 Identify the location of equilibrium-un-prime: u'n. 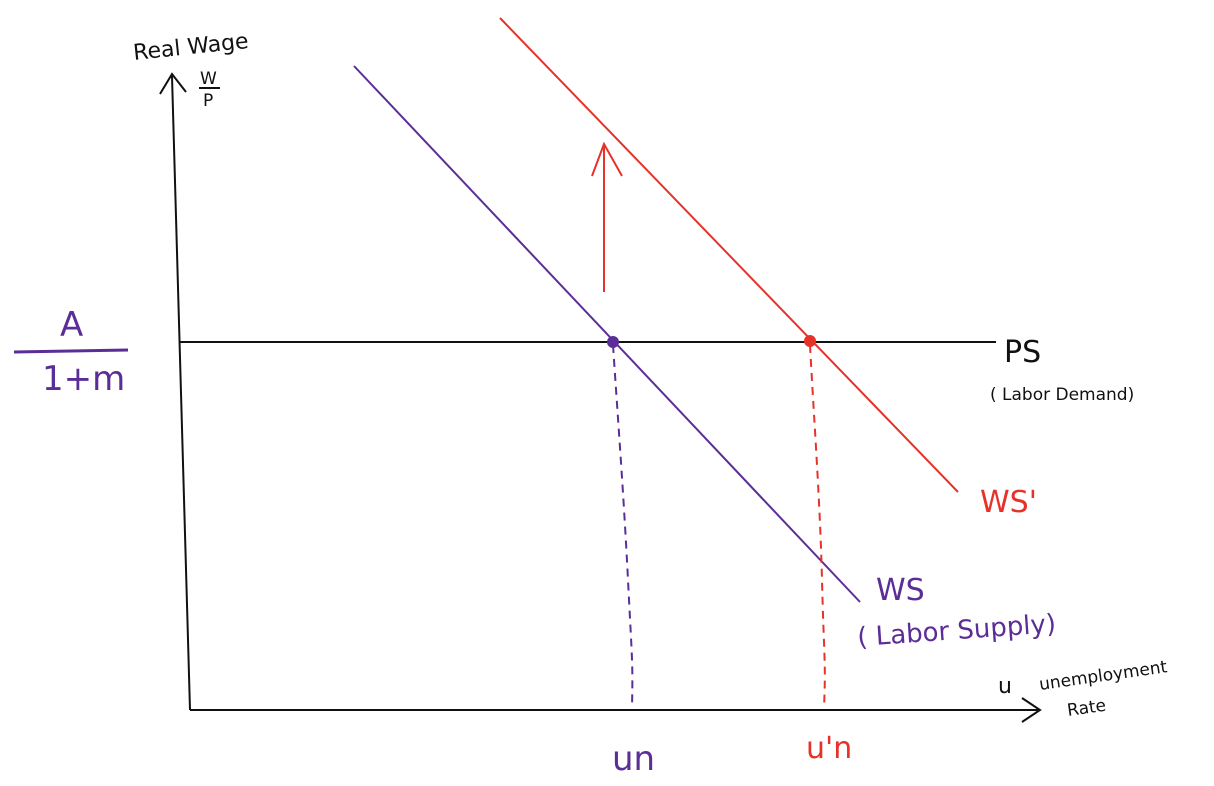
(828, 550).